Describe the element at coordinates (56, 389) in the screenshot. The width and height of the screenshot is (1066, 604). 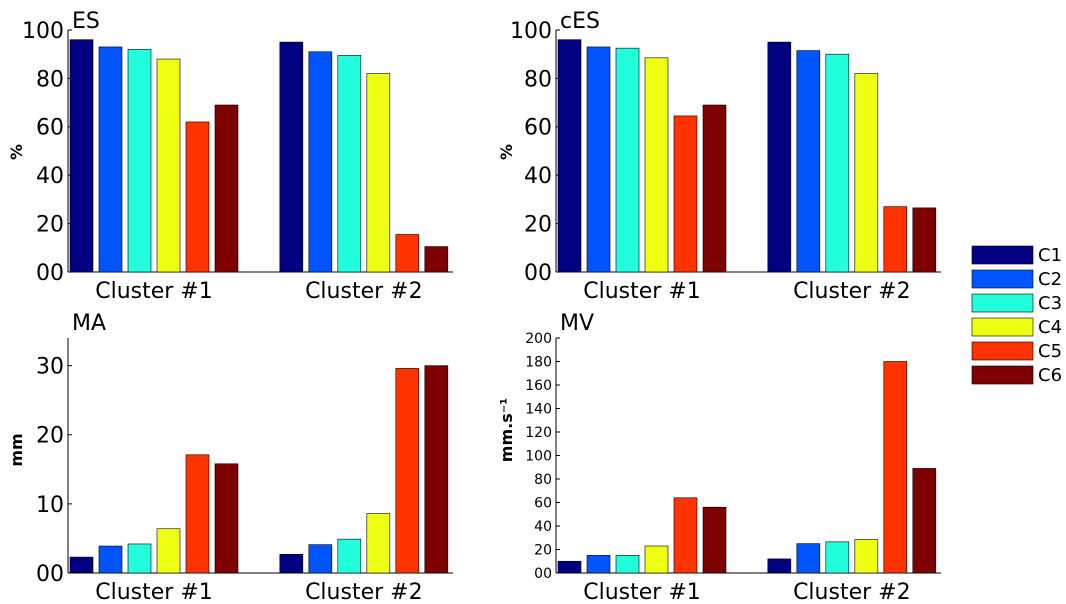
I see `subplot-ma: MA mm` at that location.